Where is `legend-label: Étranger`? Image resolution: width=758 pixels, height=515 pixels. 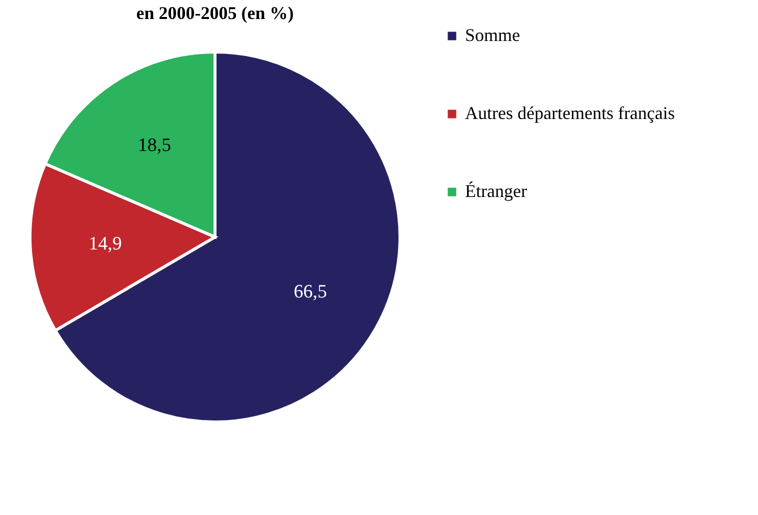
legend-label: Étranger is located at coordinates (496, 191).